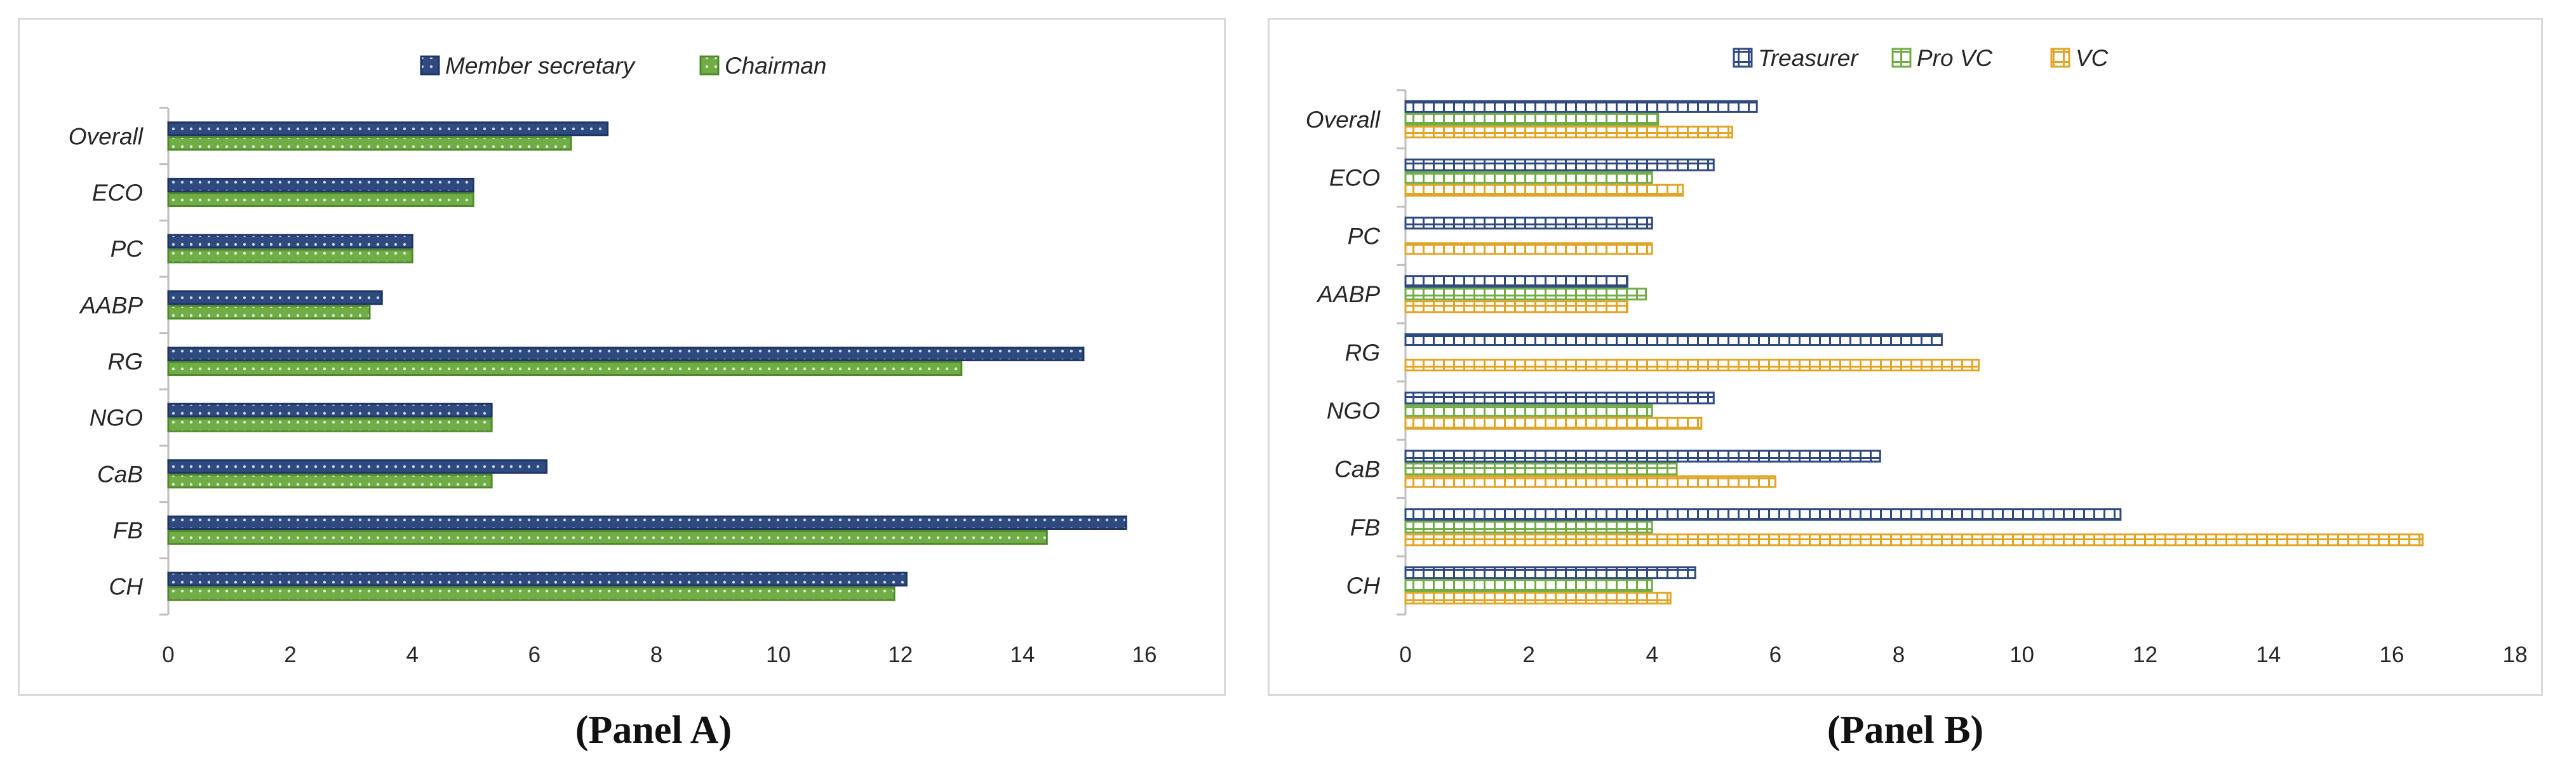 The image size is (2576, 779). I want to click on legend-label-treasurer: Treasurer, so click(1808, 58).